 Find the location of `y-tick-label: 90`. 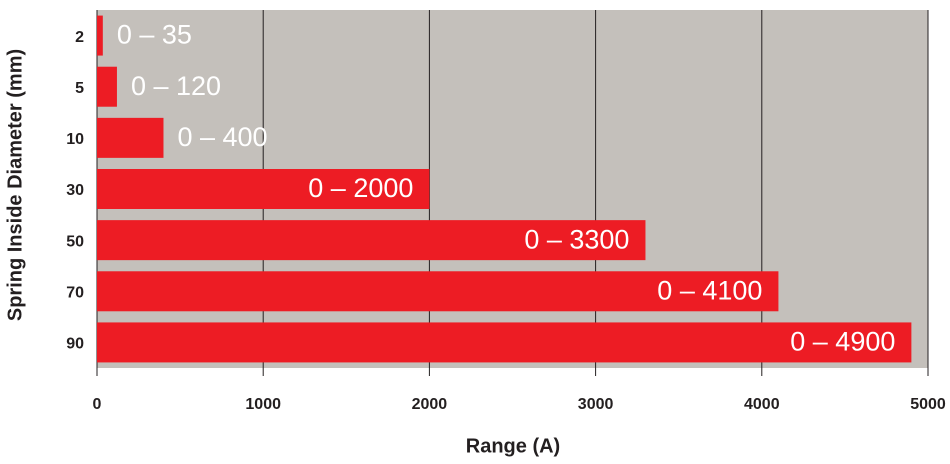

y-tick-label: 90 is located at coordinates (75, 344).